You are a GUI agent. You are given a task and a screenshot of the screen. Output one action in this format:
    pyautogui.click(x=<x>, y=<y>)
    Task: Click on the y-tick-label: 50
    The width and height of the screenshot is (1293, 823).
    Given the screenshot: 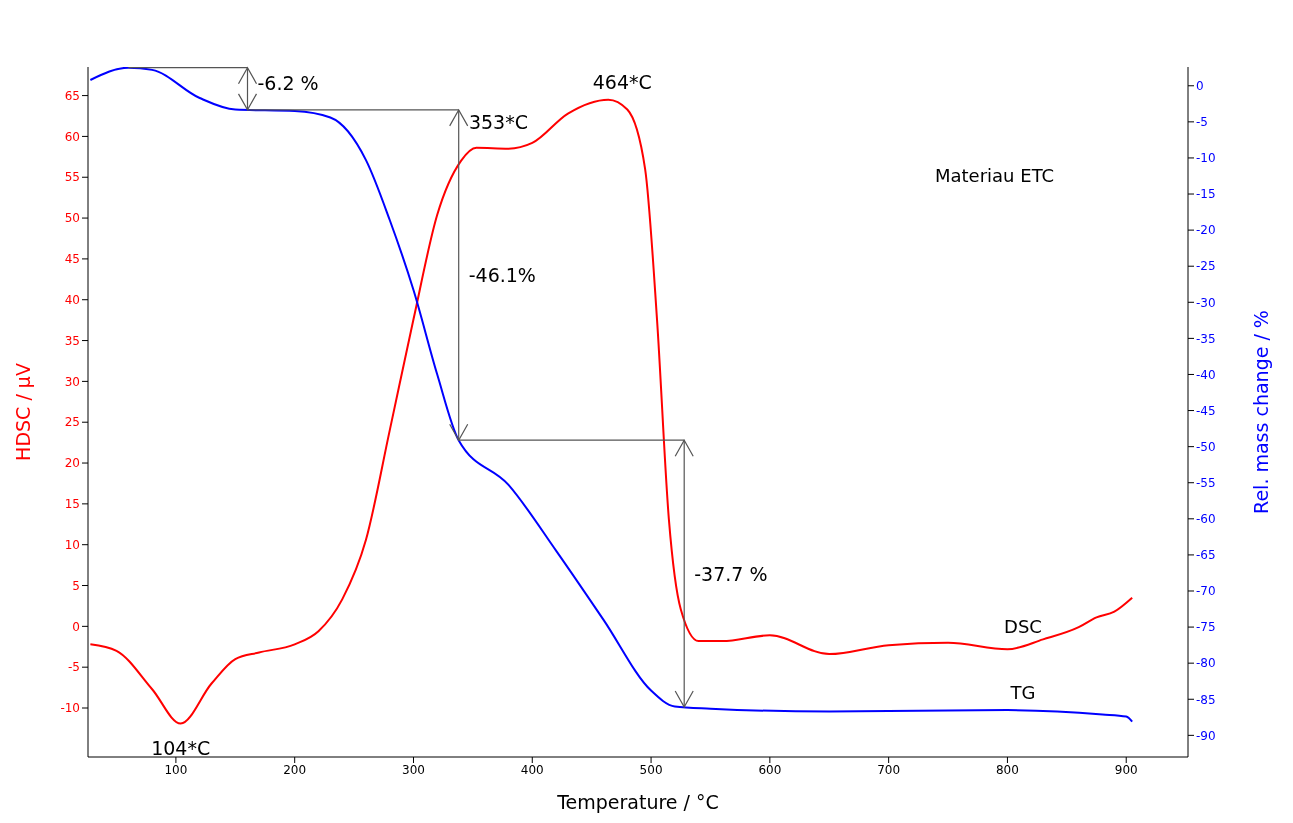 What is the action you would take?
    pyautogui.click(x=72, y=218)
    